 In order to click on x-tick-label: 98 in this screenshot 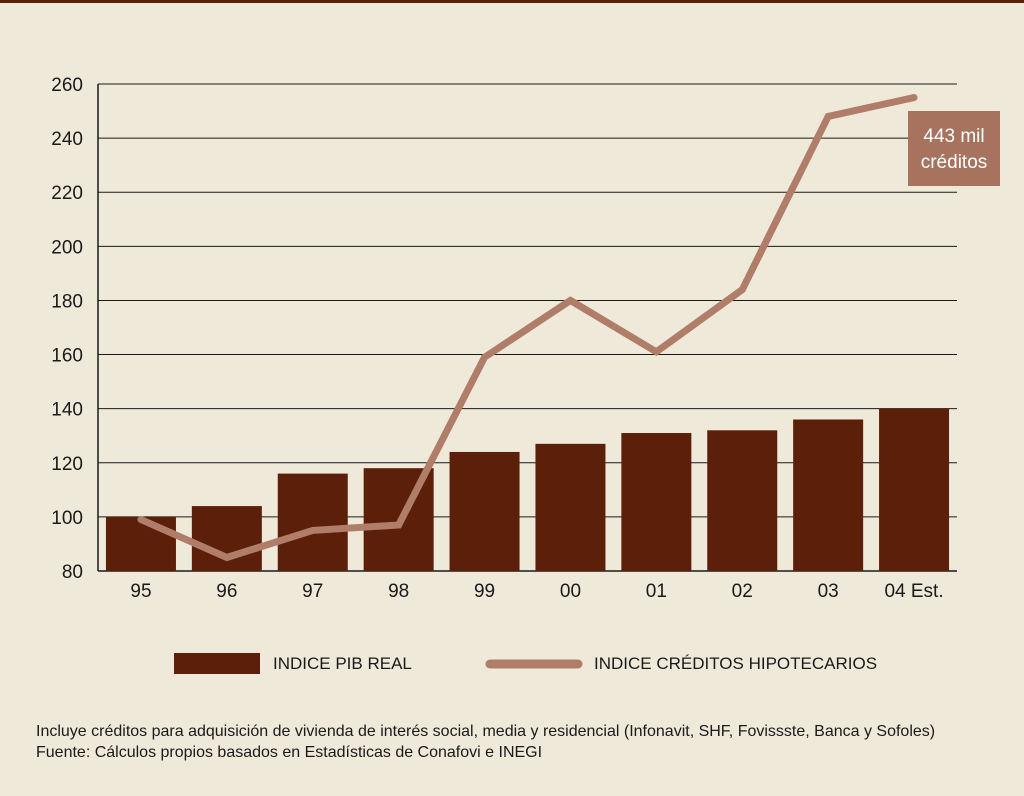, I will do `click(398, 591)`.